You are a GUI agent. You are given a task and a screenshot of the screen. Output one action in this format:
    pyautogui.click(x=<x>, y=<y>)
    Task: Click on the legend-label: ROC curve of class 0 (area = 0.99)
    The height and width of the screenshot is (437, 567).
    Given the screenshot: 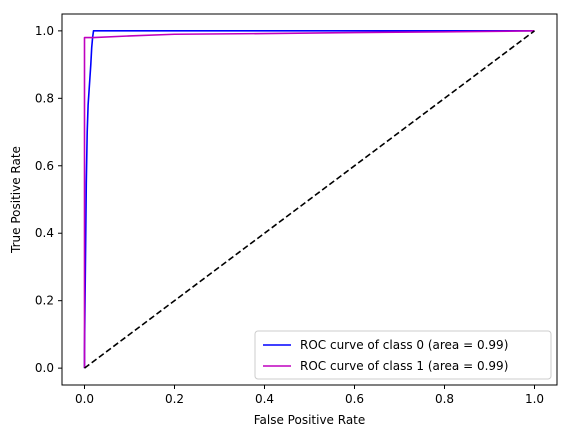 What is the action you would take?
    pyautogui.click(x=404, y=345)
    